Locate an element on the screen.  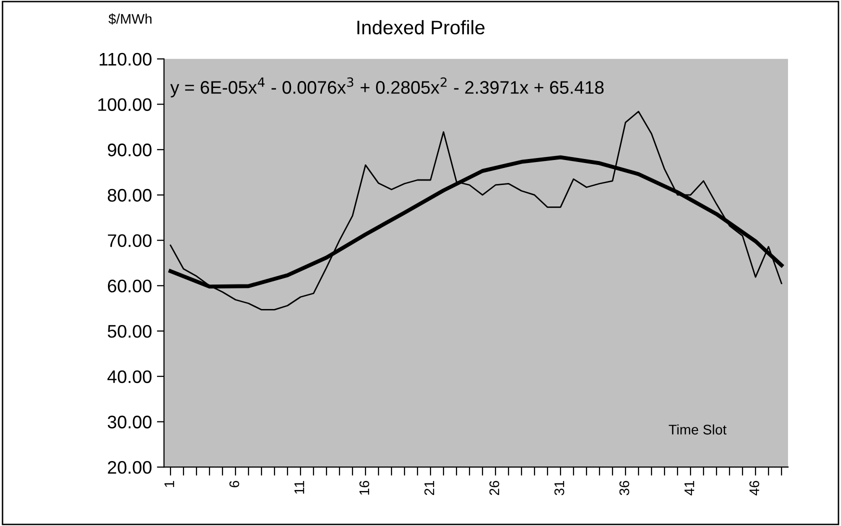
x-tick-label: 31 is located at coordinates (559, 488).